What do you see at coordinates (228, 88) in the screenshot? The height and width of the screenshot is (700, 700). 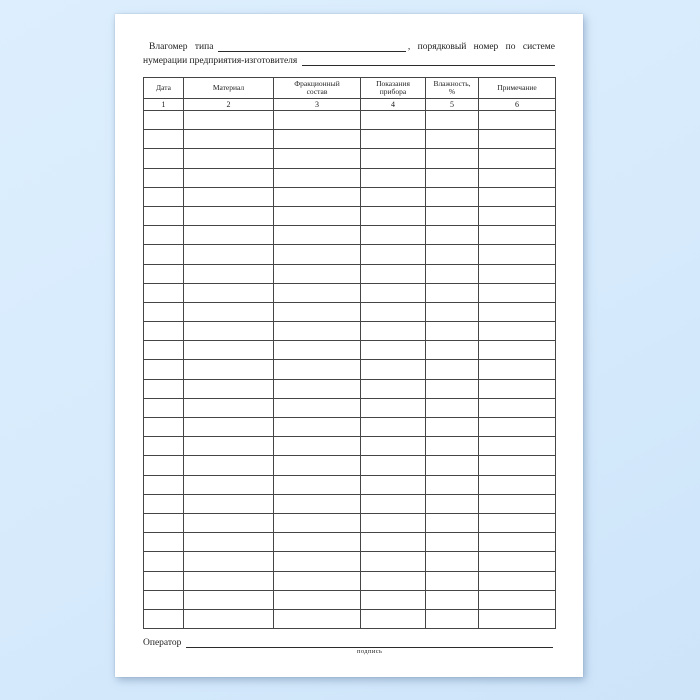 I see `column-header-material: Материал` at bounding box center [228, 88].